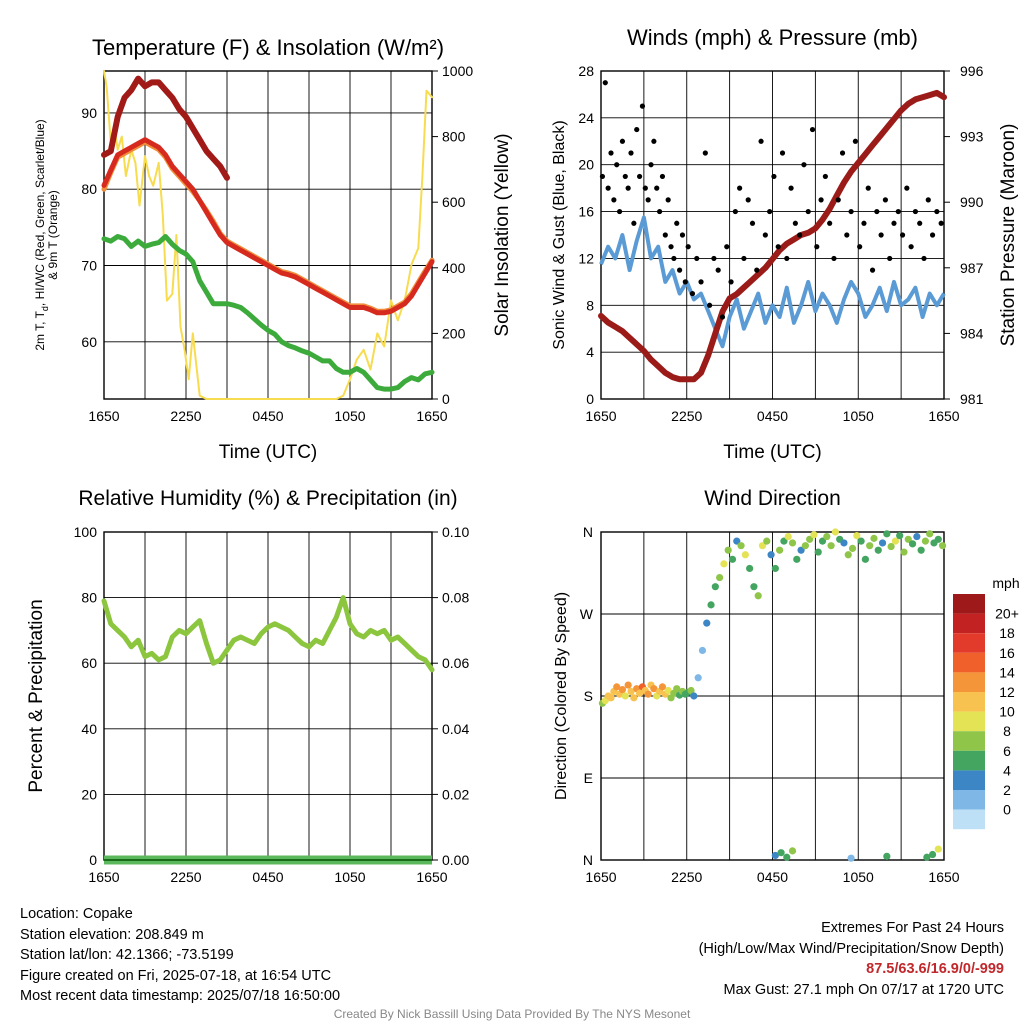 The height and width of the screenshot is (1024, 1024). What do you see at coordinates (455, 794) in the screenshot?
I see `y2-tick-label: 0.02` at bounding box center [455, 794].